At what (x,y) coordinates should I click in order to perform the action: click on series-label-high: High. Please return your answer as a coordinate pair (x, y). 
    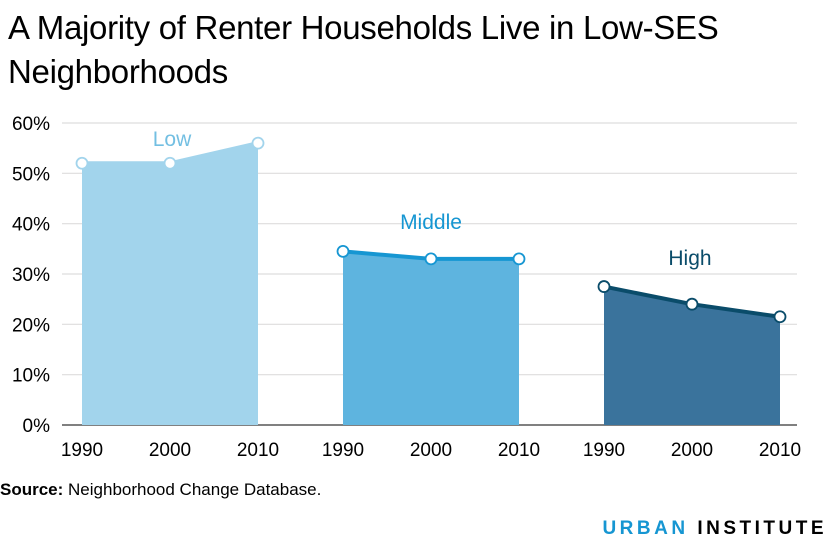
    Looking at the image, I should click on (689, 258).